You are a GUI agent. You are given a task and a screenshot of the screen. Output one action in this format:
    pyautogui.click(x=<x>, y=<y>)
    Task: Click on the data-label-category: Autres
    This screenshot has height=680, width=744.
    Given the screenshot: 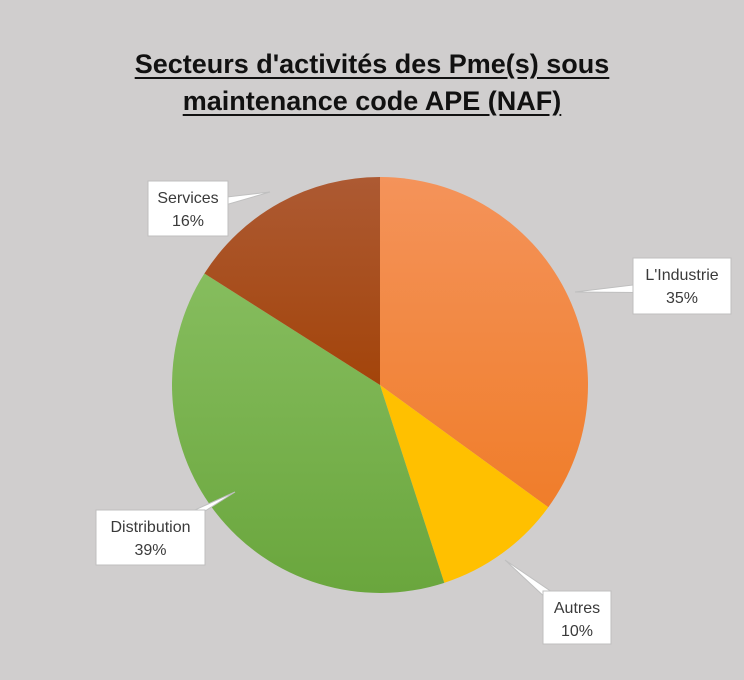 What is the action you would take?
    pyautogui.click(x=577, y=608)
    